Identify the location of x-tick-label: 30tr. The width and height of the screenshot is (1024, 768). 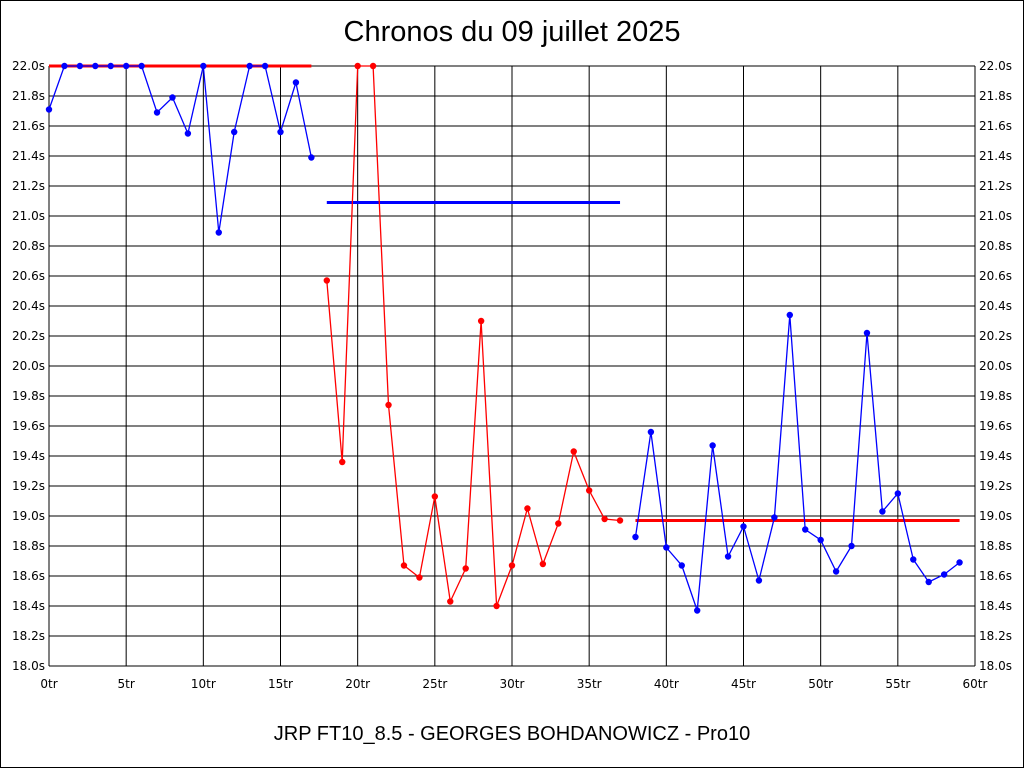
(512, 684).